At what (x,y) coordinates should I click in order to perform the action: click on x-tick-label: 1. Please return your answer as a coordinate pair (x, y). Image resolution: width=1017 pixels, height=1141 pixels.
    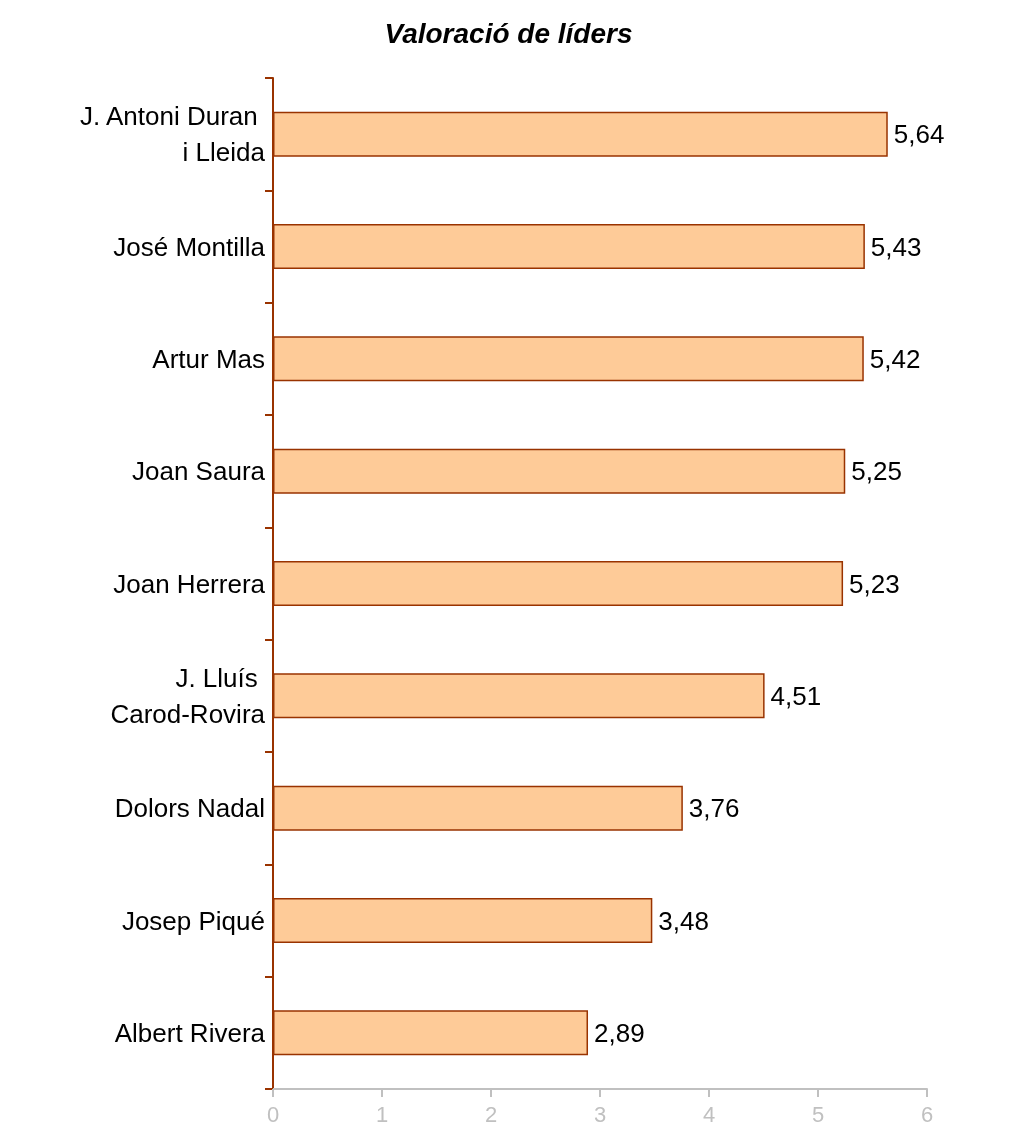
    Looking at the image, I should click on (382, 1114).